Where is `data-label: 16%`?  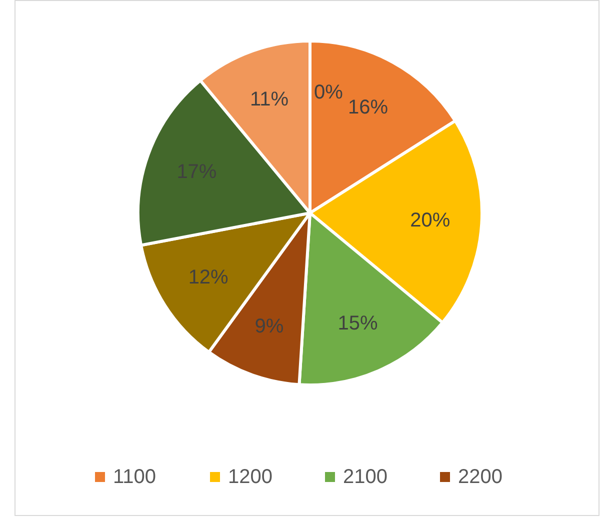
data-label: 16% is located at coordinates (368, 107).